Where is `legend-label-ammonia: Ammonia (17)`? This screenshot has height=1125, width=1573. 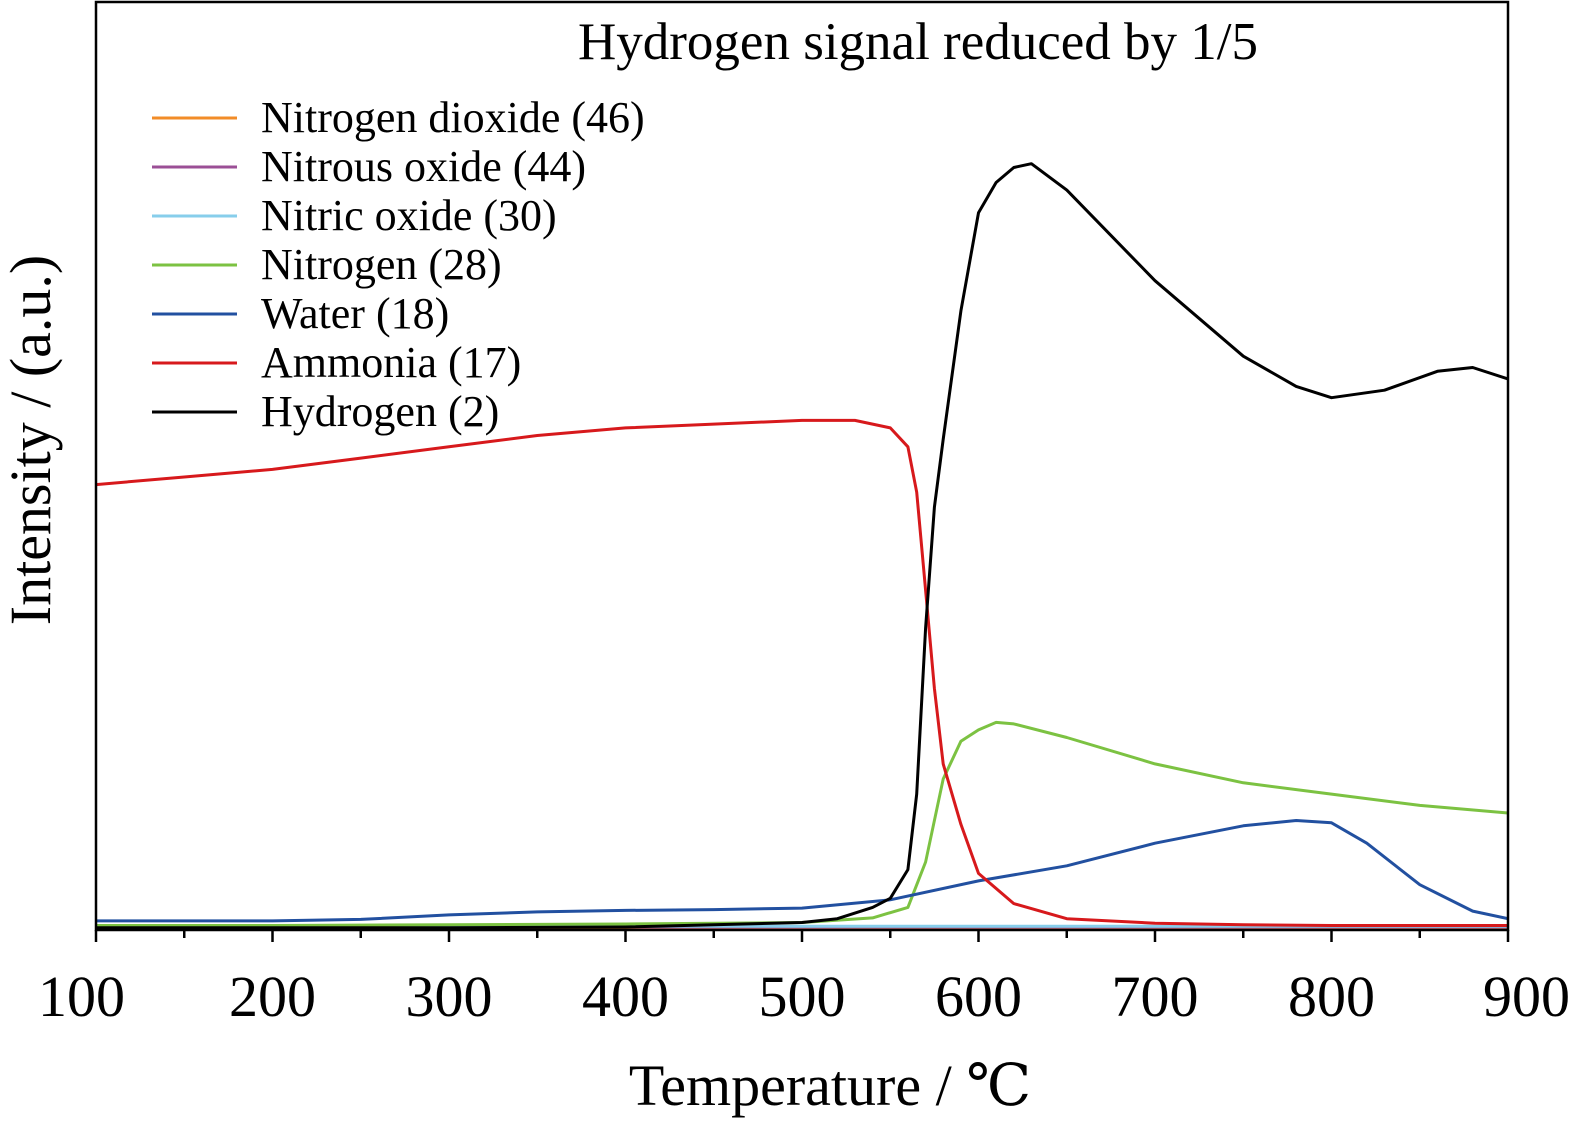 legend-label-ammonia: Ammonia (17) is located at coordinates (391, 362).